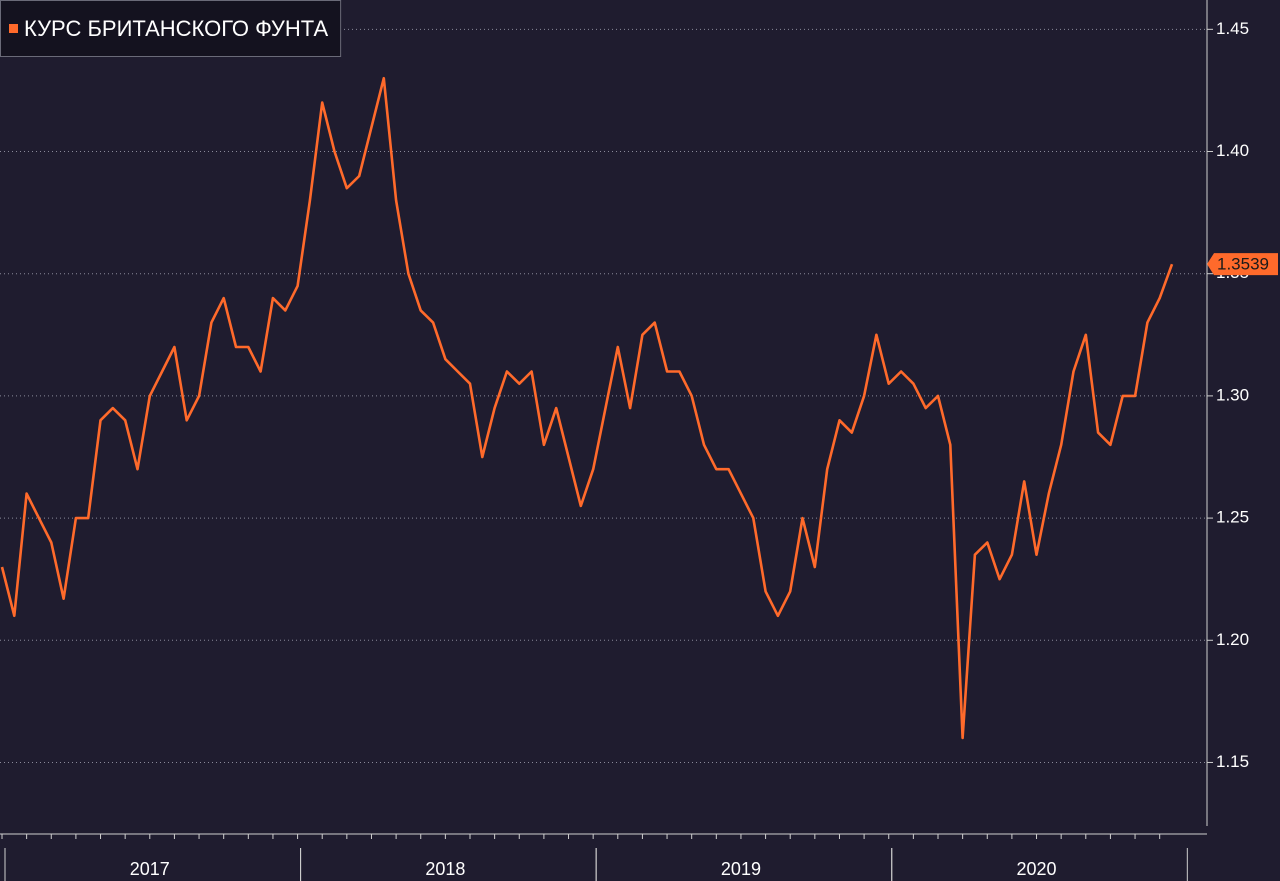 The width and height of the screenshot is (1280, 881). Describe the element at coordinates (1232, 761) in the screenshot. I see `y-tick-label: 1.15` at that location.